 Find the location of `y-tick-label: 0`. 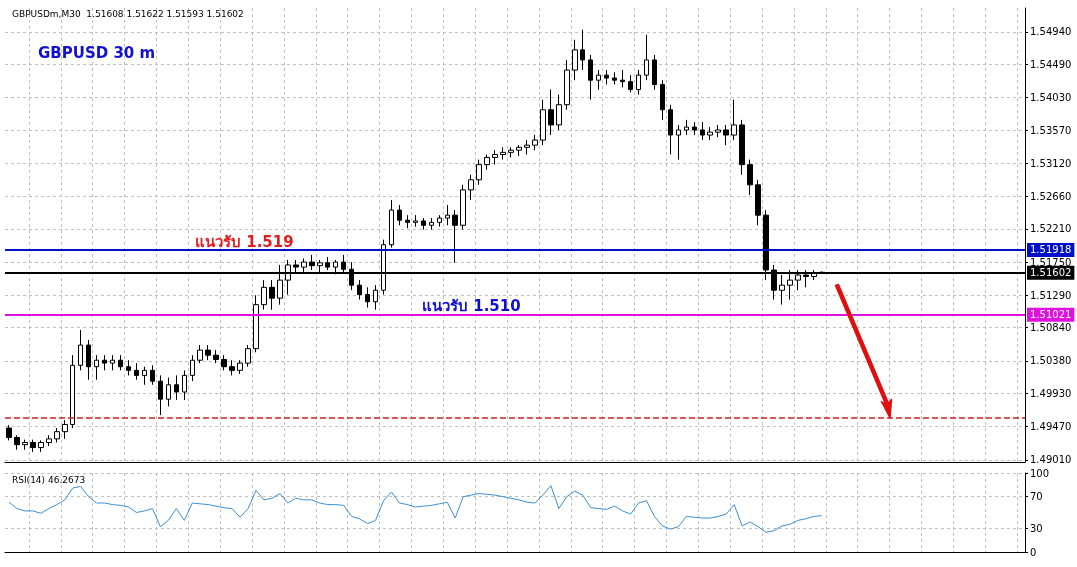

y-tick-label: 0 is located at coordinates (1033, 552).